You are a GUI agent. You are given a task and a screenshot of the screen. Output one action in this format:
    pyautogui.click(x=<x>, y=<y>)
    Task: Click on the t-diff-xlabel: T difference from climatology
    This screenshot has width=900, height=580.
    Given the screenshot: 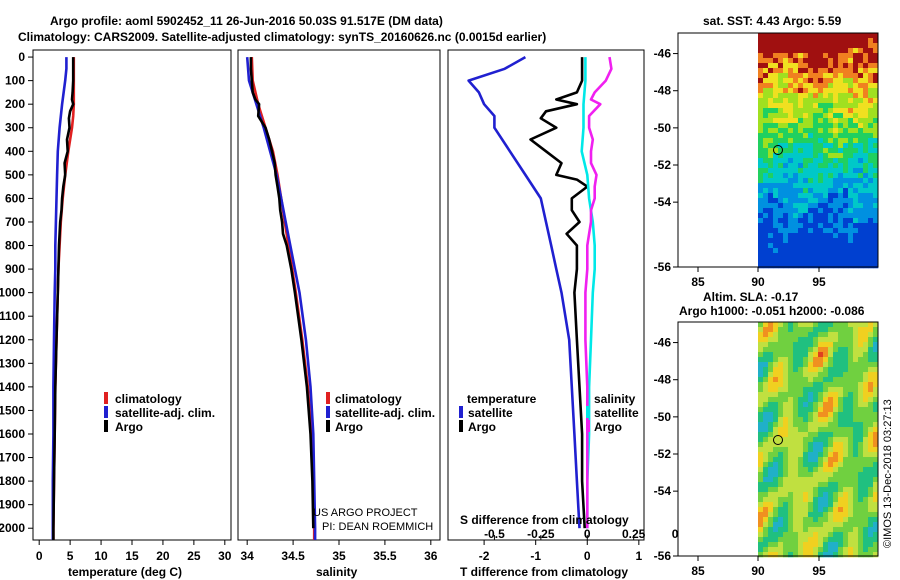 What is the action you would take?
    pyautogui.click(x=544, y=572)
    